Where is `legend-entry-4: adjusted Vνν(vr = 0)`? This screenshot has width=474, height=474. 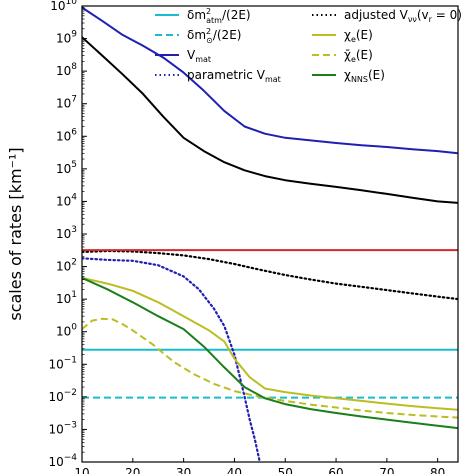
legend-entry-4: adjusted Vνν(vr = 0) is located at coordinates (387, 16).